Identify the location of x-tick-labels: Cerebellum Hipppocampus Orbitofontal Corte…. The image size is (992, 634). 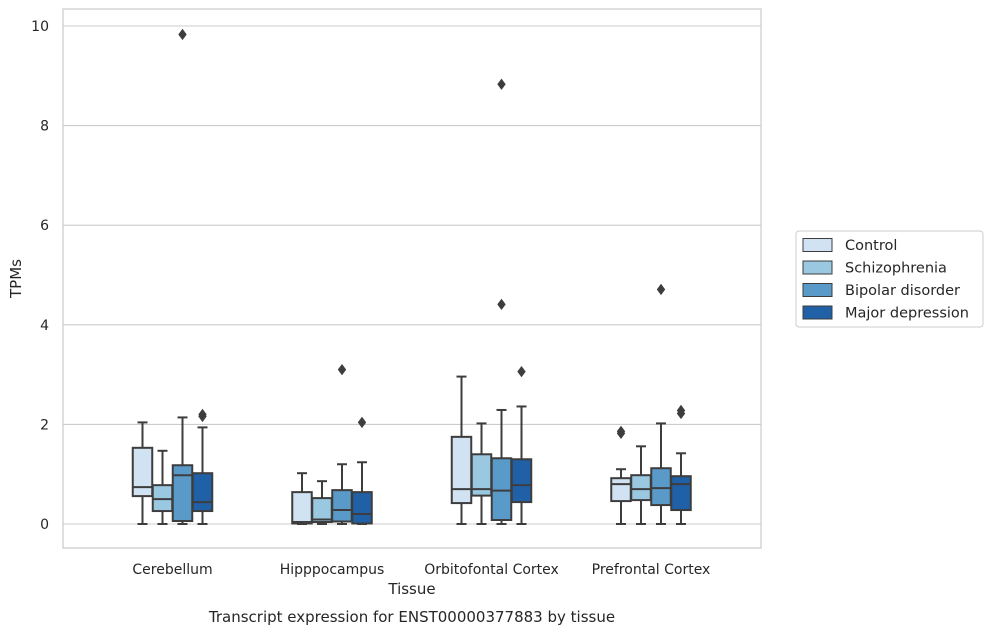
(421, 570).